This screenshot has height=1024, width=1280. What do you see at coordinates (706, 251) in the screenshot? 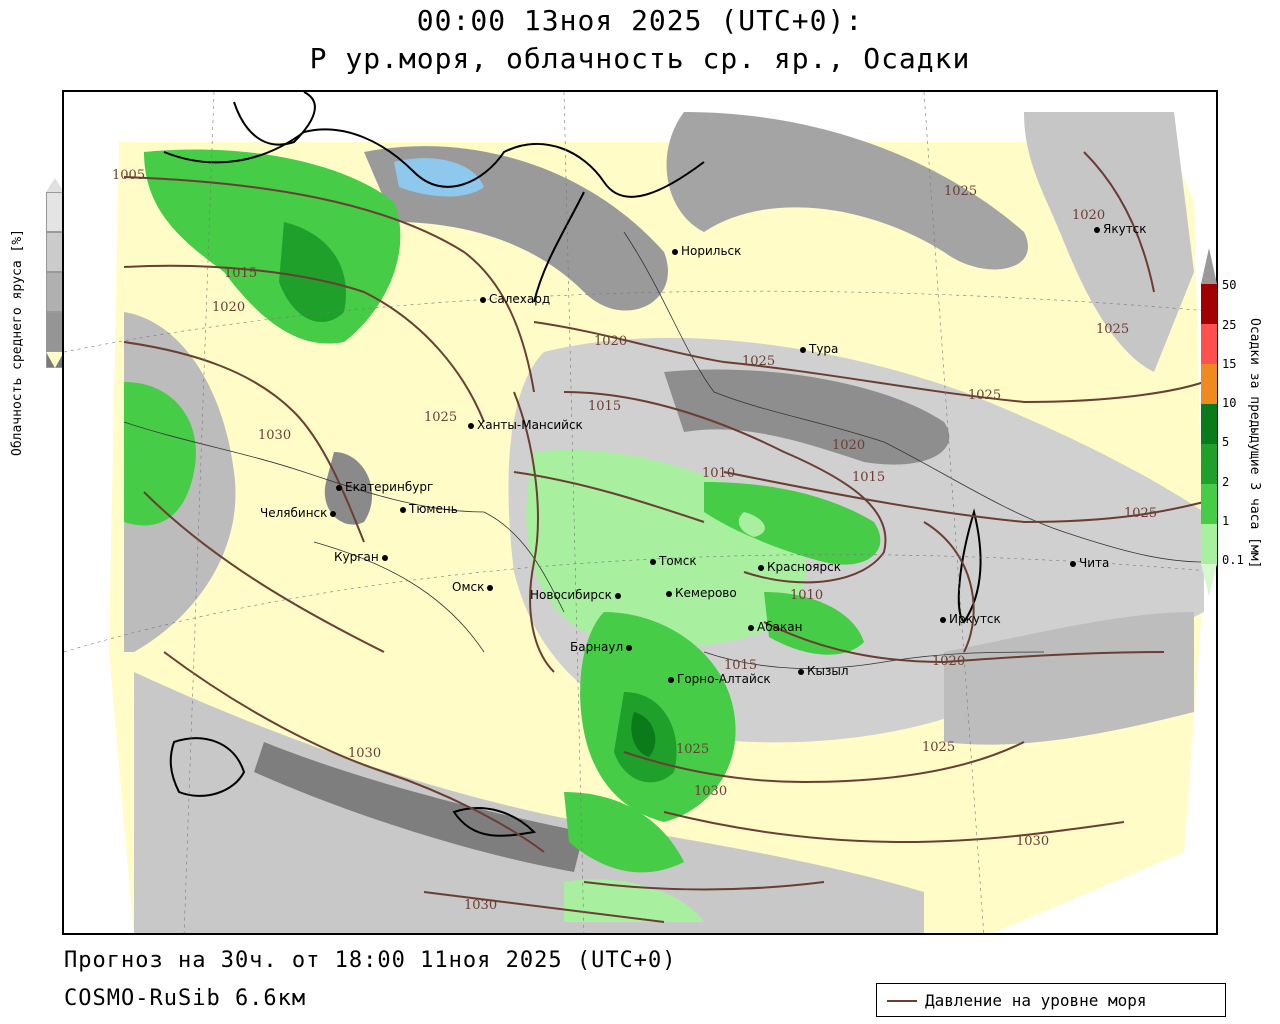
I see `city-norilsk: Норильск` at bounding box center [706, 251].